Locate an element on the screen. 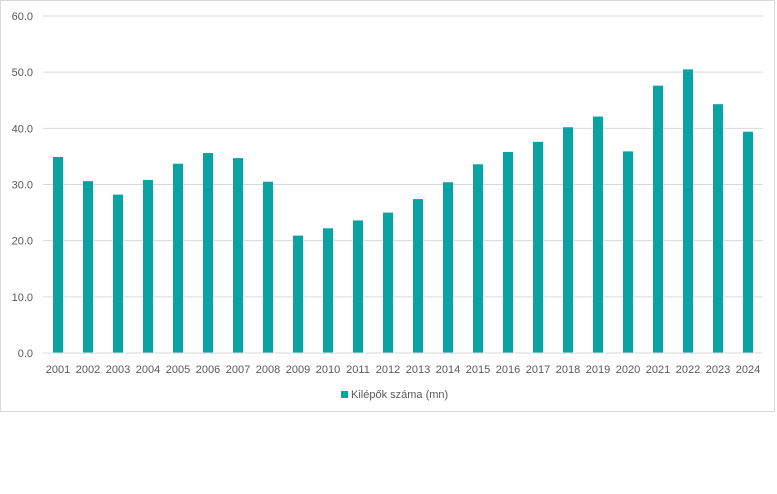  bar-2024 is located at coordinates (748, 242).